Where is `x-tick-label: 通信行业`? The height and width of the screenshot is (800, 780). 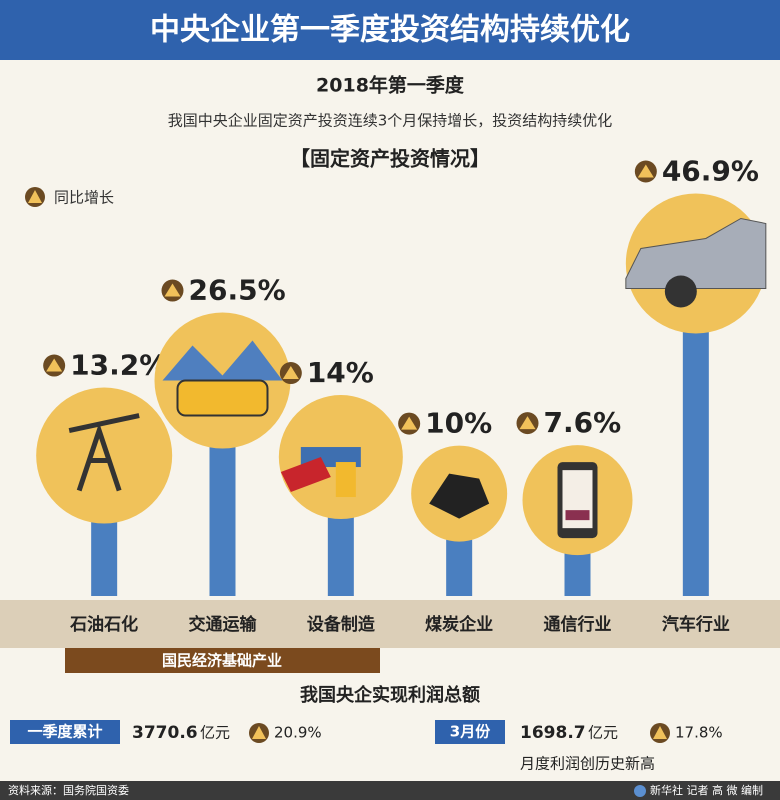
x-tick-label: 通信行业 is located at coordinates (578, 624).